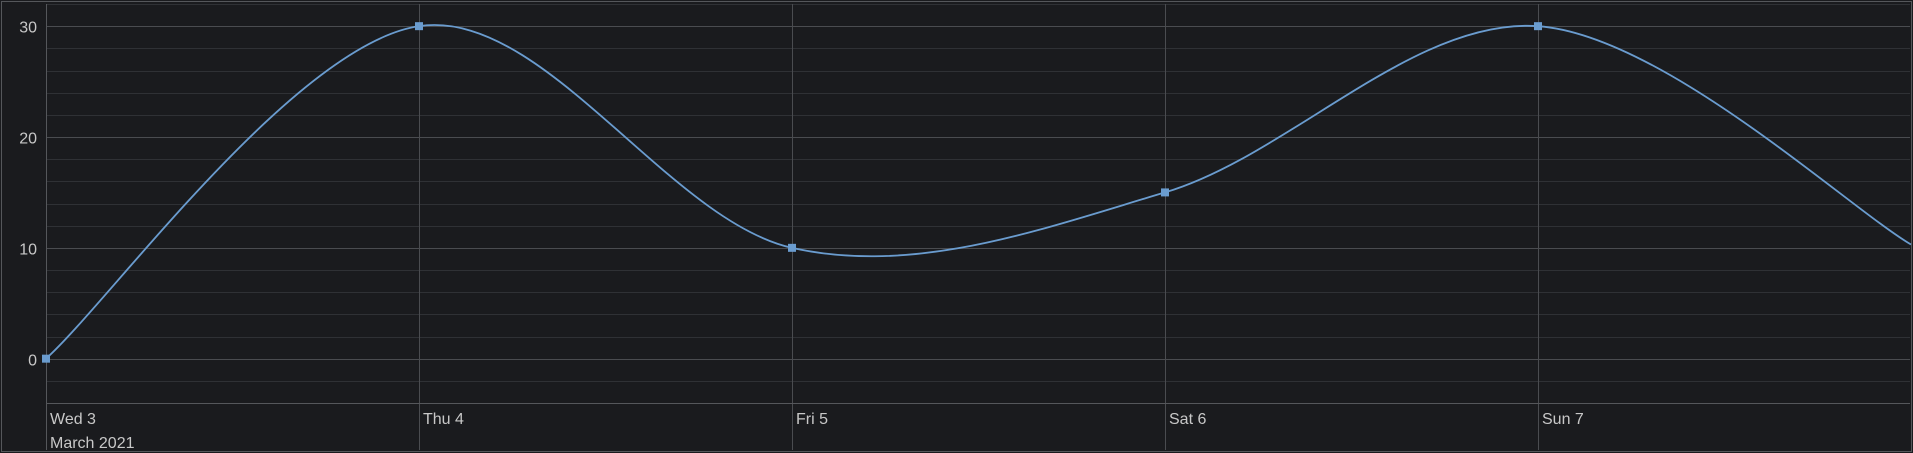 Image resolution: width=1913 pixels, height=453 pixels. I want to click on y-tick-label: 10, so click(28, 250).